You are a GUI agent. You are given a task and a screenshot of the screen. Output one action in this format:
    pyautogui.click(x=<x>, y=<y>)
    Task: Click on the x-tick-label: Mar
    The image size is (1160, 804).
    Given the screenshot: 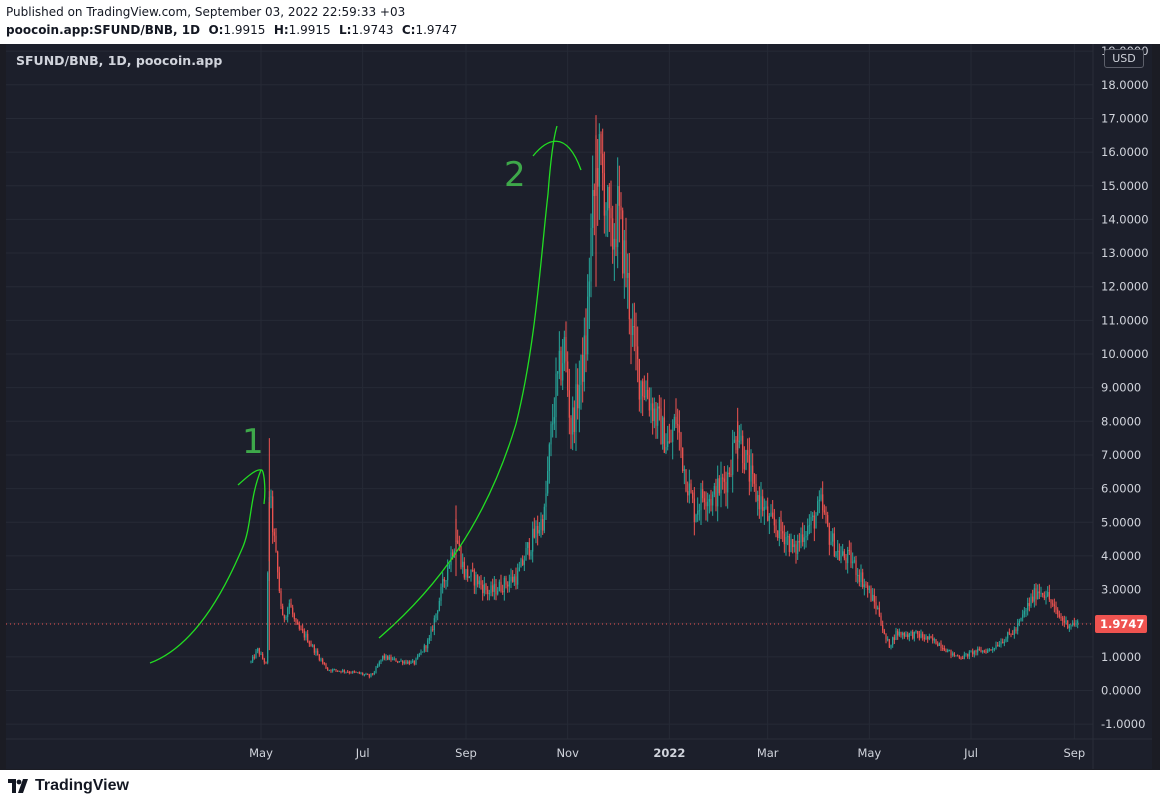 What is the action you would take?
    pyautogui.click(x=768, y=753)
    